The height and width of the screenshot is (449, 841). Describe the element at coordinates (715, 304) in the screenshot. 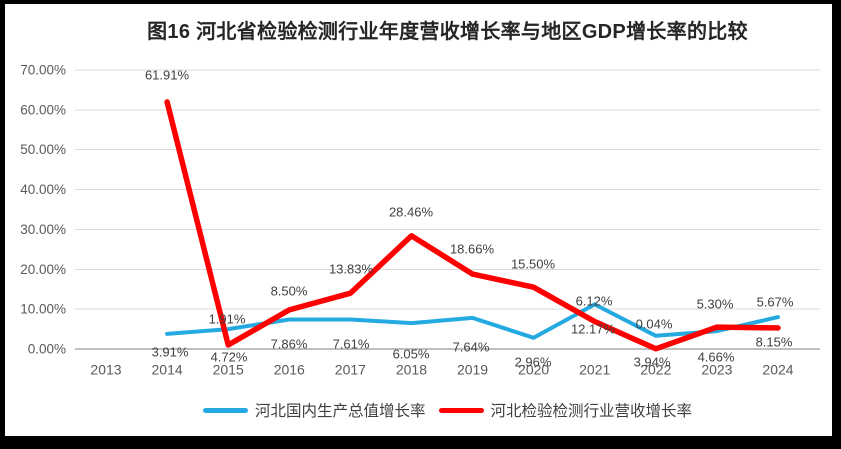

I see `revenue-data-label: 5.30%` at that location.